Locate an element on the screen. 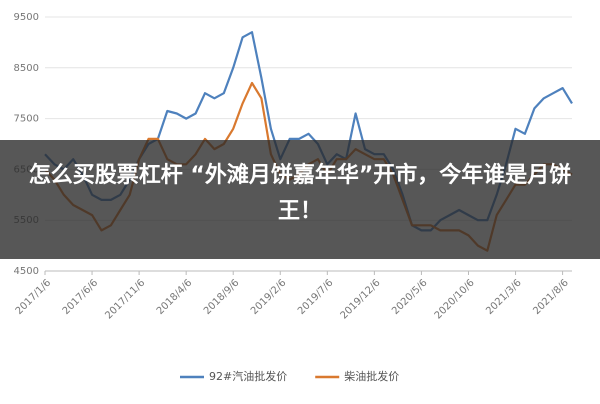  y-tick-label: 9500 is located at coordinates (26, 17).